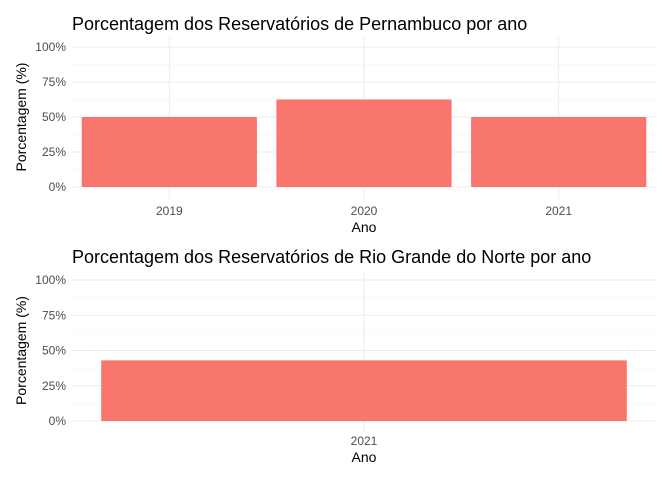  What do you see at coordinates (364, 211) in the screenshot?
I see `x-tick-label: 2020` at bounding box center [364, 211].